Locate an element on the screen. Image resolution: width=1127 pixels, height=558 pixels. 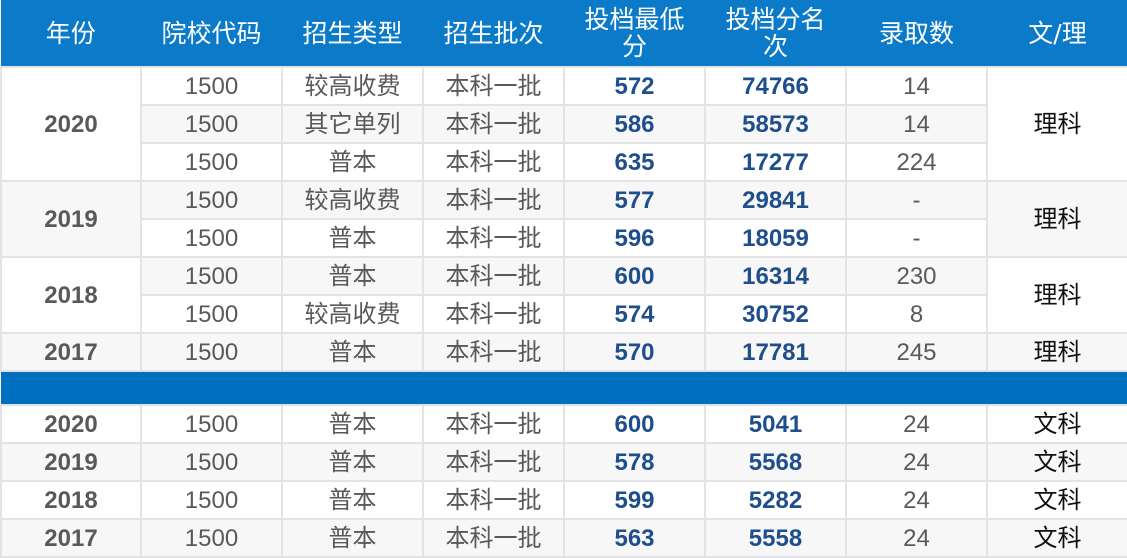
rank-cell: 16314 is located at coordinates (775, 276).